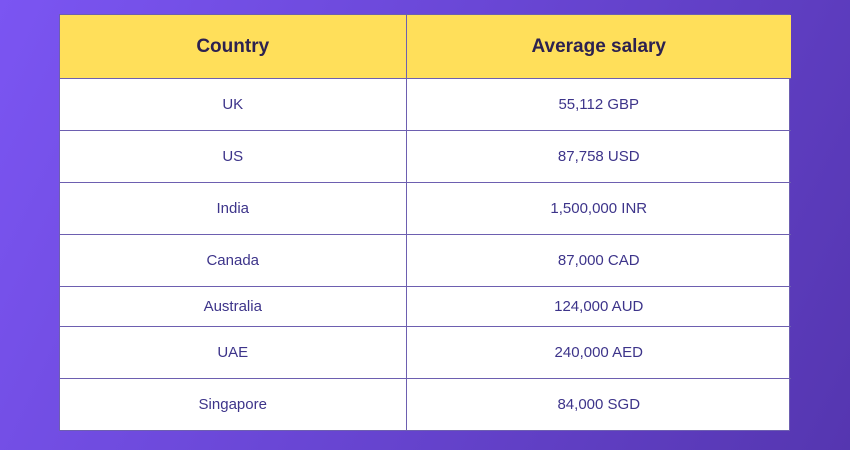 The width and height of the screenshot is (850, 450). I want to click on table-row: UAE 240,000 AED, so click(425, 352).